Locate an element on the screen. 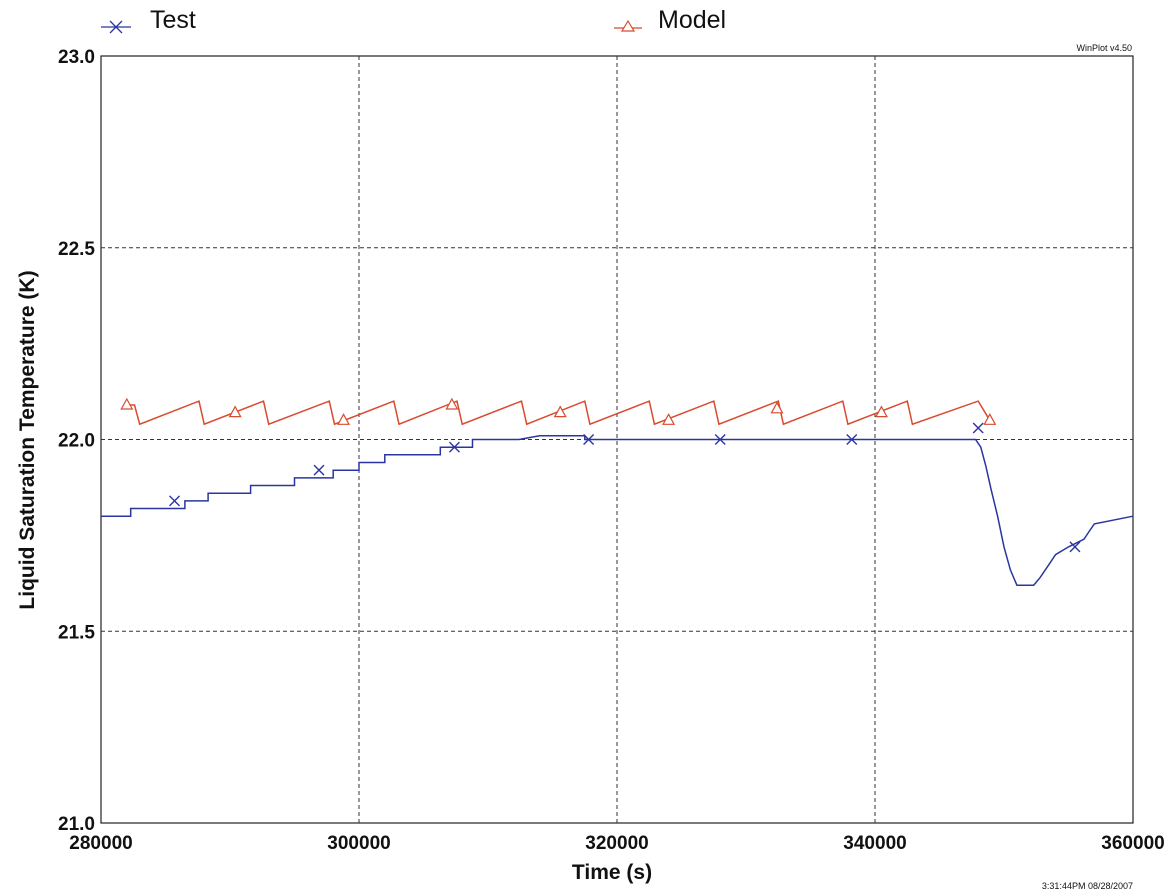 This screenshot has width=1172, height=895. y-tick-label: 23.0 is located at coordinates (76, 57).